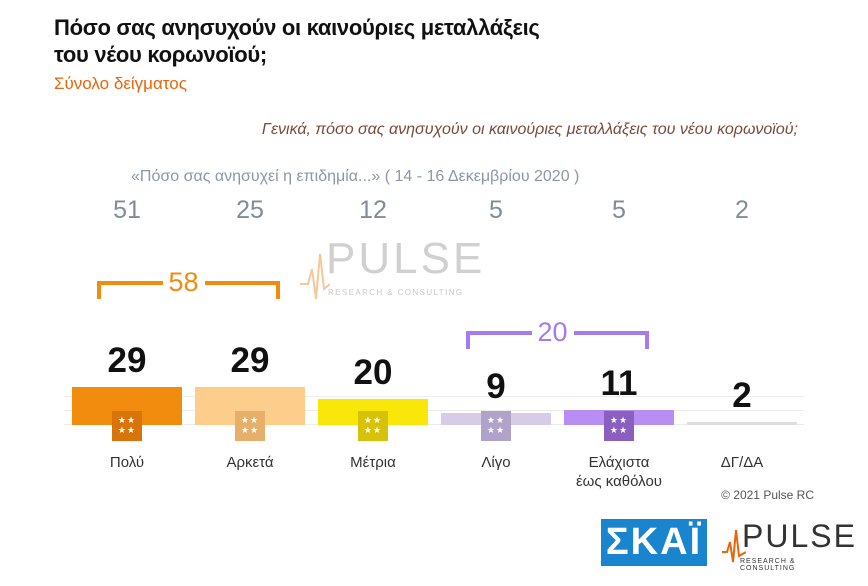  I want to click on category-label-0: Πολύ, so click(127, 462).